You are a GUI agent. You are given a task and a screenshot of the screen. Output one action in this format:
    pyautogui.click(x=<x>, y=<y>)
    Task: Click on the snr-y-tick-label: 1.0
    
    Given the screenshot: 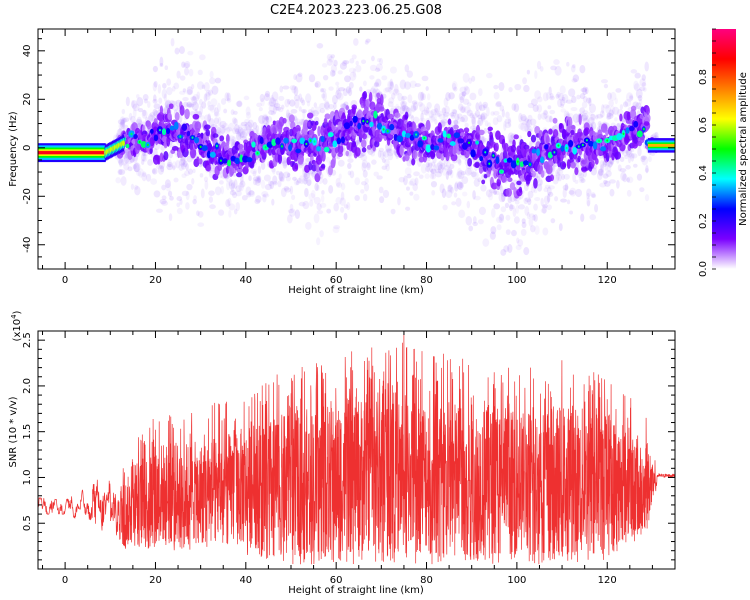 What is the action you would take?
    pyautogui.click(x=27, y=478)
    